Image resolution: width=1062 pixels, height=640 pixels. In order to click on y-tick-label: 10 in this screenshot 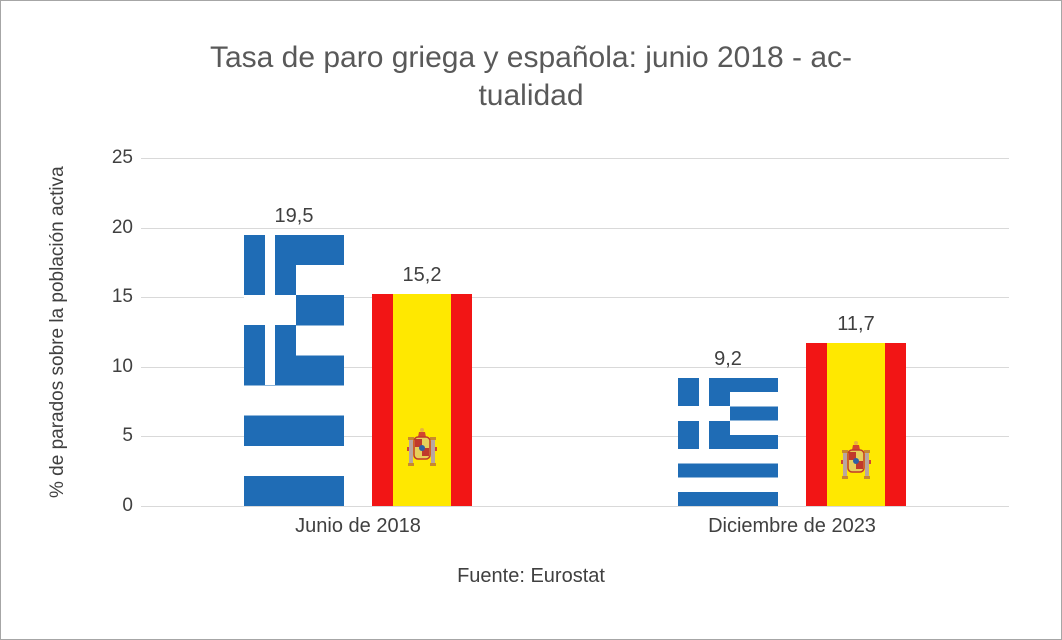, I will do `click(122, 366)`.